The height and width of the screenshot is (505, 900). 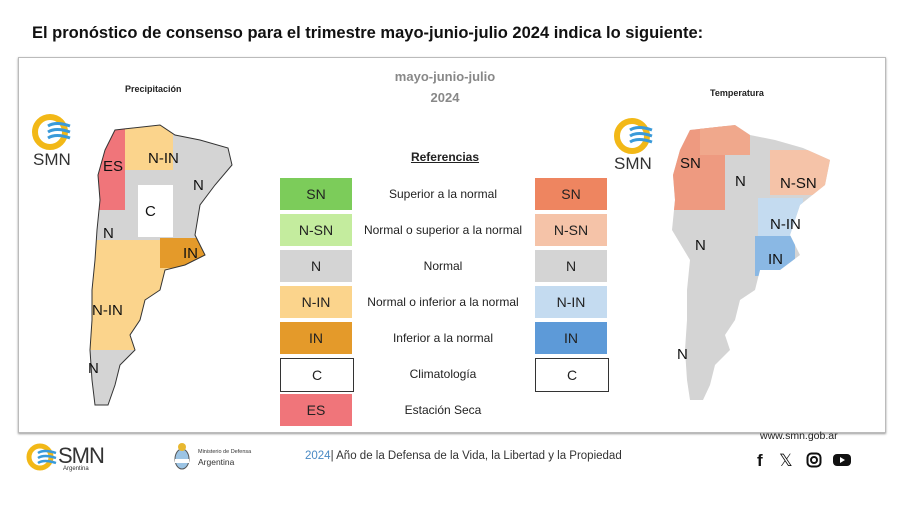 What do you see at coordinates (443, 302) in the screenshot?
I see `legend-description: Normal o inferior a la normal` at bounding box center [443, 302].